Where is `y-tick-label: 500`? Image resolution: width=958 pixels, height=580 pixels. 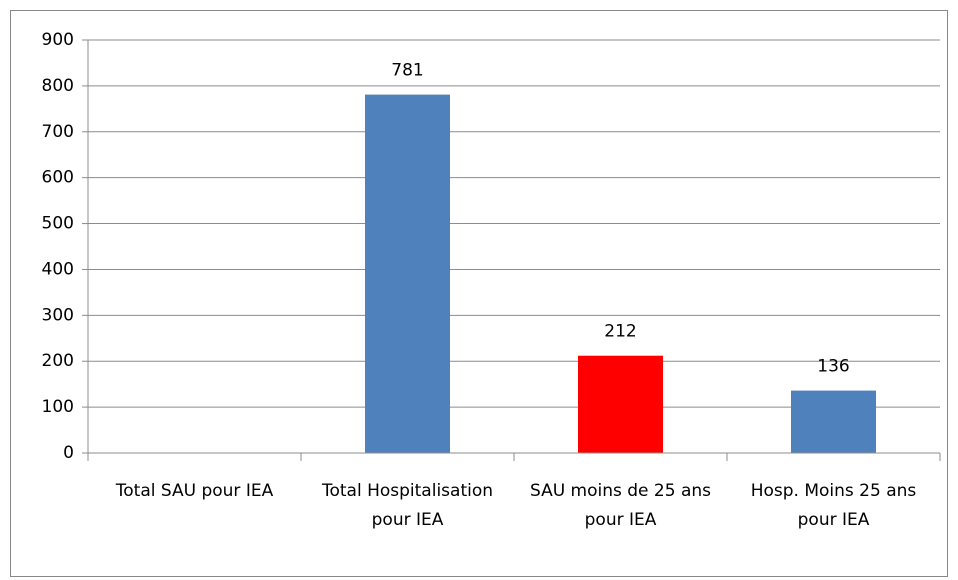
y-tick-label: 500 is located at coordinates (58, 224).